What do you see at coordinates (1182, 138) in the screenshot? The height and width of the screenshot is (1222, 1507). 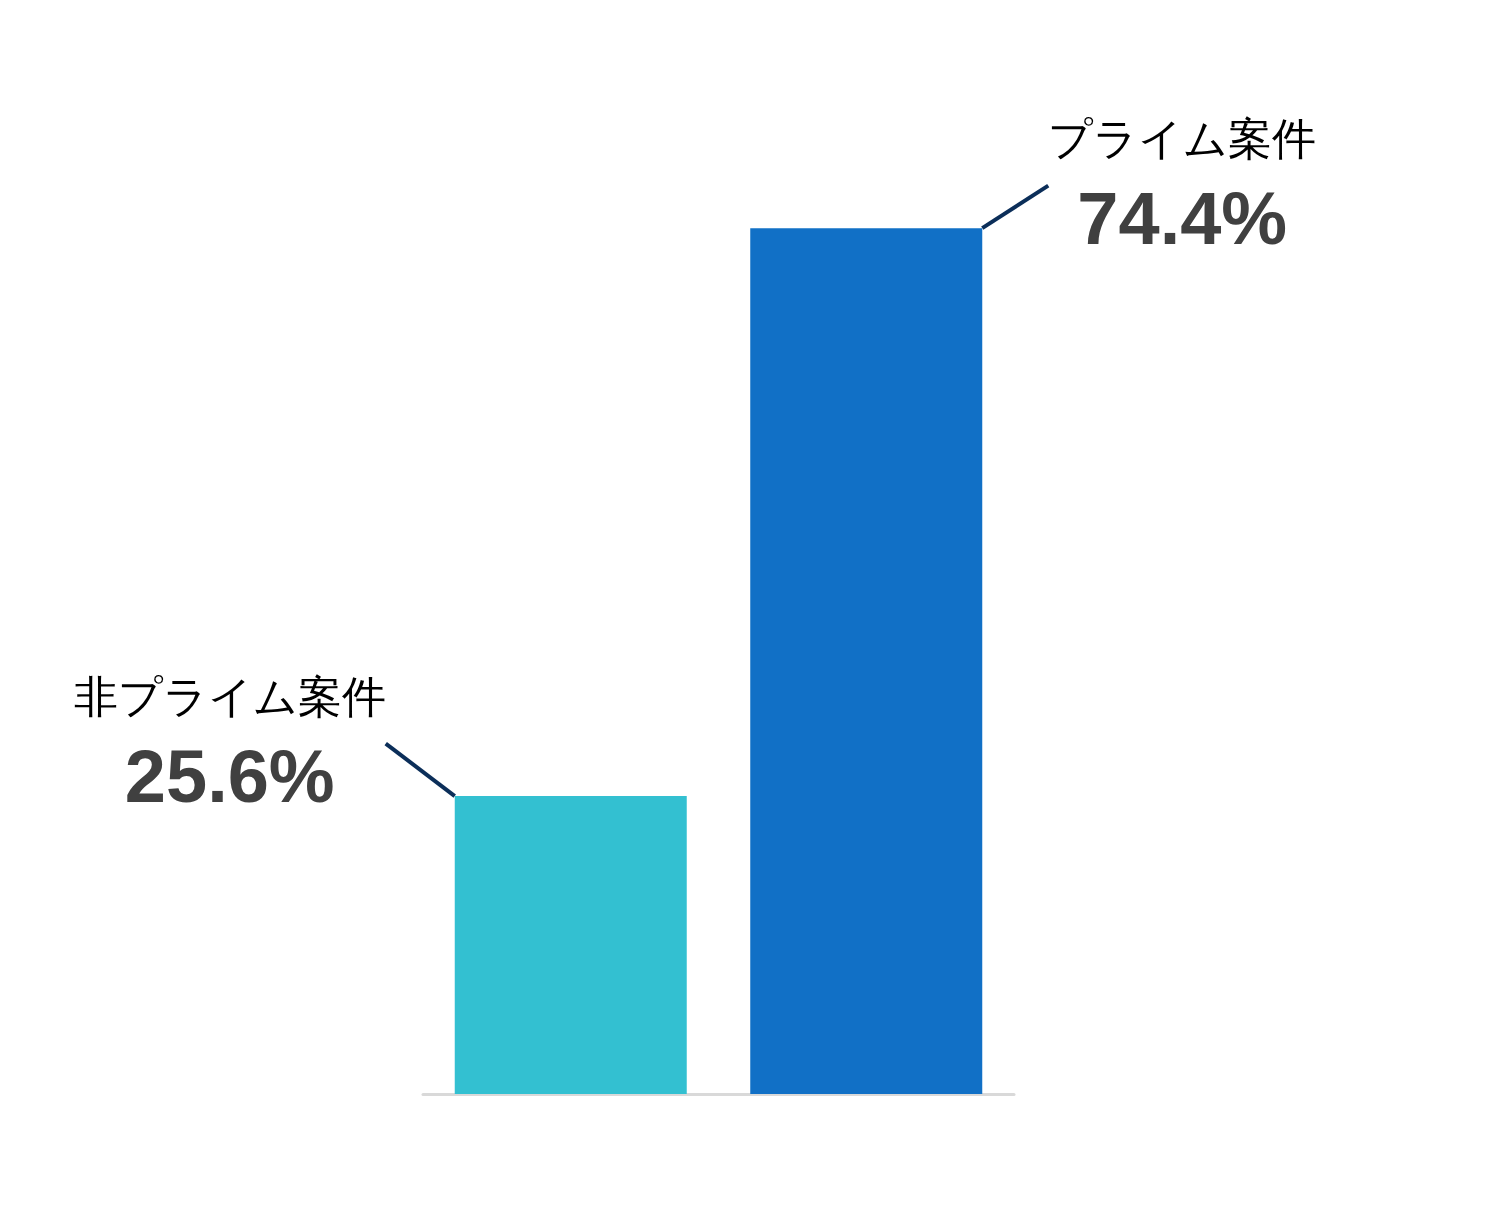 I see `text: プライム案件` at bounding box center [1182, 138].